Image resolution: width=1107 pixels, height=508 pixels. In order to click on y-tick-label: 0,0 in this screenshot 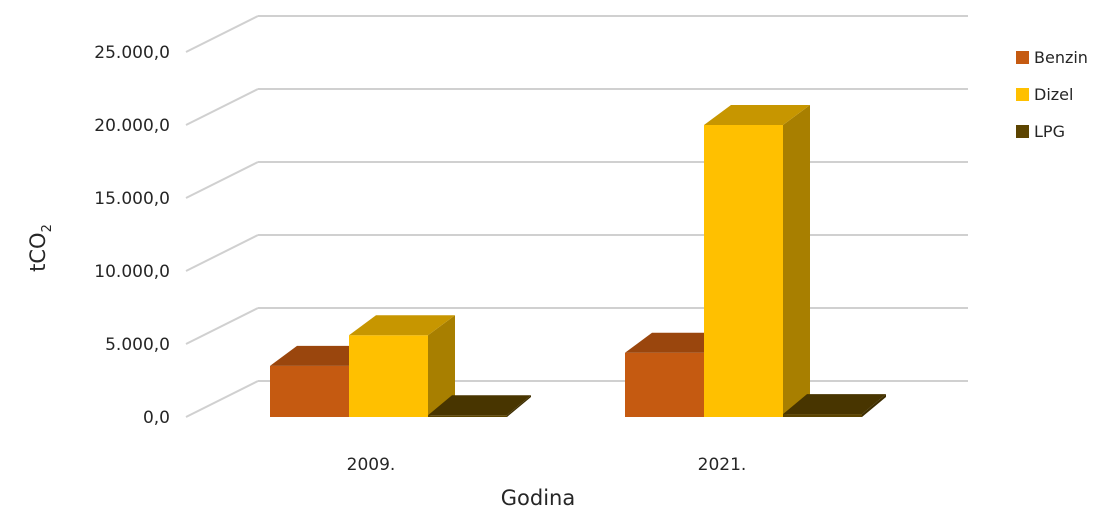, I will do `click(156, 418)`.